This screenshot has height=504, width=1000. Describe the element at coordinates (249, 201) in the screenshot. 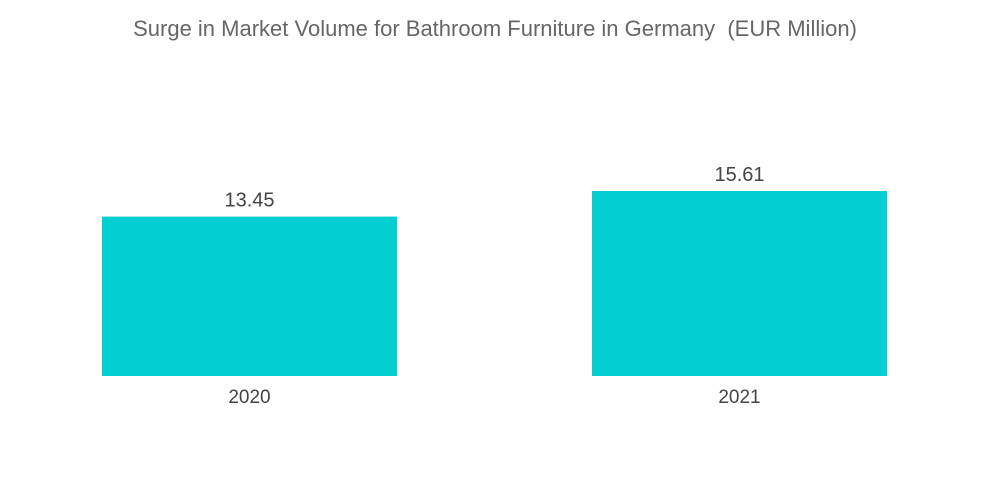

I see `data-label-2020: 13.45` at that location.